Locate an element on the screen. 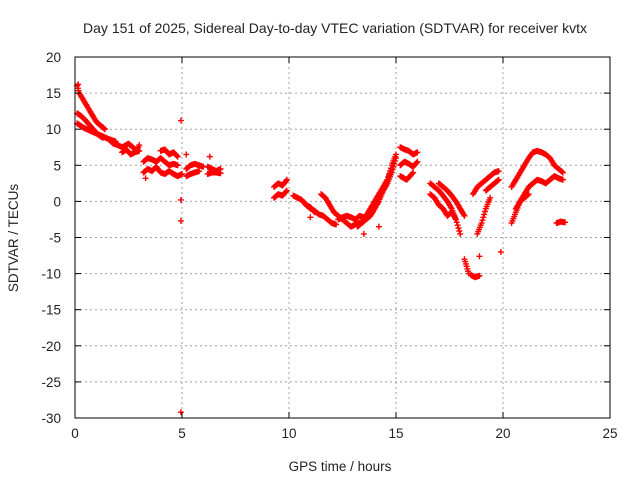 Image resolution: width=640 pixels, height=480 pixels. y-tick-label: -20 is located at coordinates (51, 346).